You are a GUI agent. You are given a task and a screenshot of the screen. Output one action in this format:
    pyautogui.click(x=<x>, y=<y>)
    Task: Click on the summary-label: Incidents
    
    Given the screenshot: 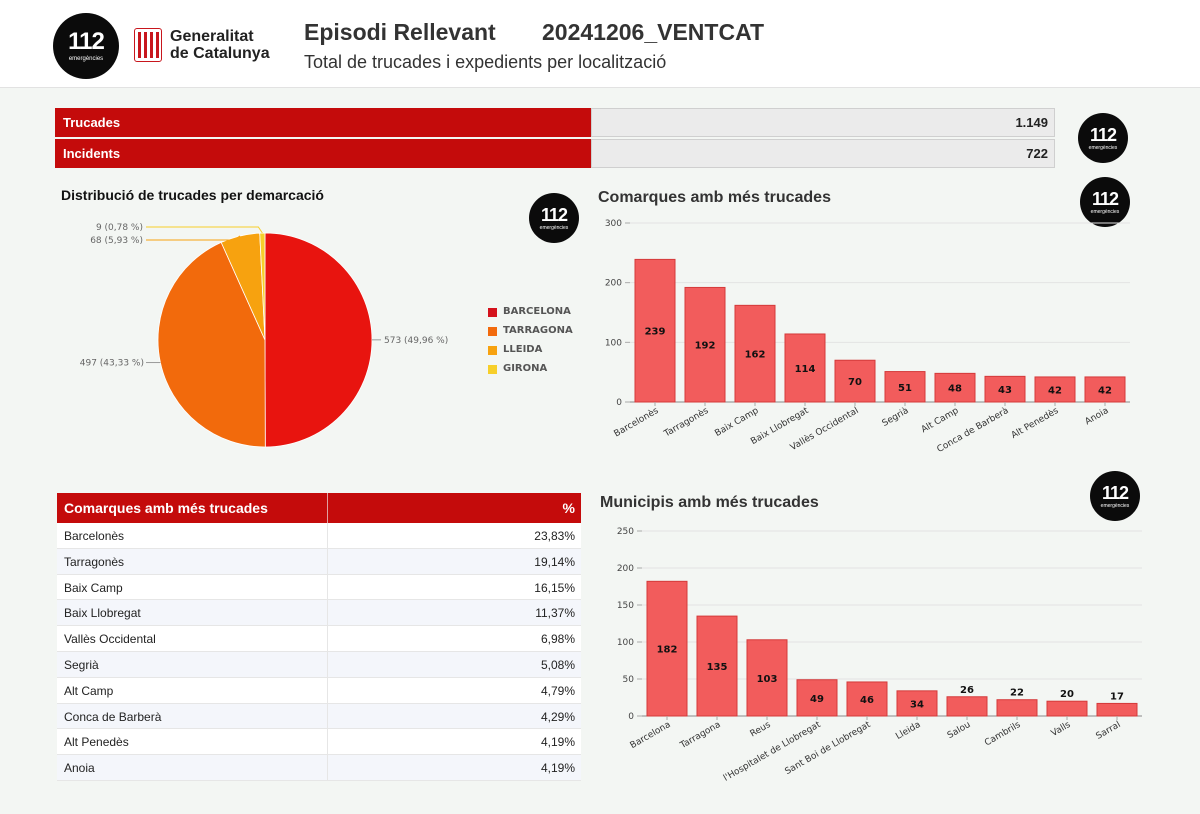 What is the action you would take?
    pyautogui.click(x=323, y=153)
    